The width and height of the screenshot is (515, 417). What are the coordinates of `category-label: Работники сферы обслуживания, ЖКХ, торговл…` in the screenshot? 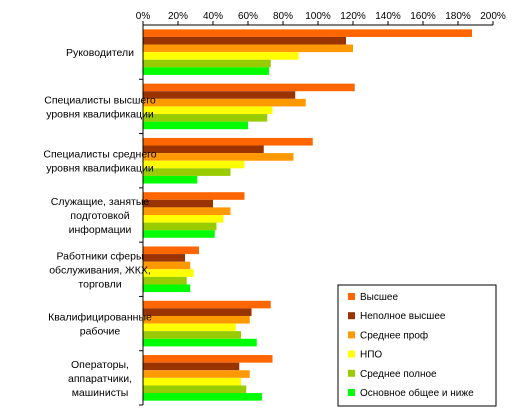 It's located at (100, 270).